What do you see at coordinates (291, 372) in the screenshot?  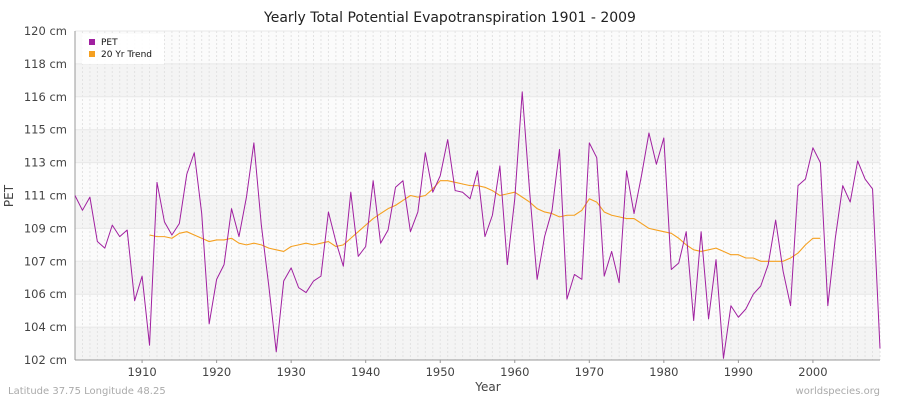 I see `x-tick-label: 1930` at bounding box center [291, 372].